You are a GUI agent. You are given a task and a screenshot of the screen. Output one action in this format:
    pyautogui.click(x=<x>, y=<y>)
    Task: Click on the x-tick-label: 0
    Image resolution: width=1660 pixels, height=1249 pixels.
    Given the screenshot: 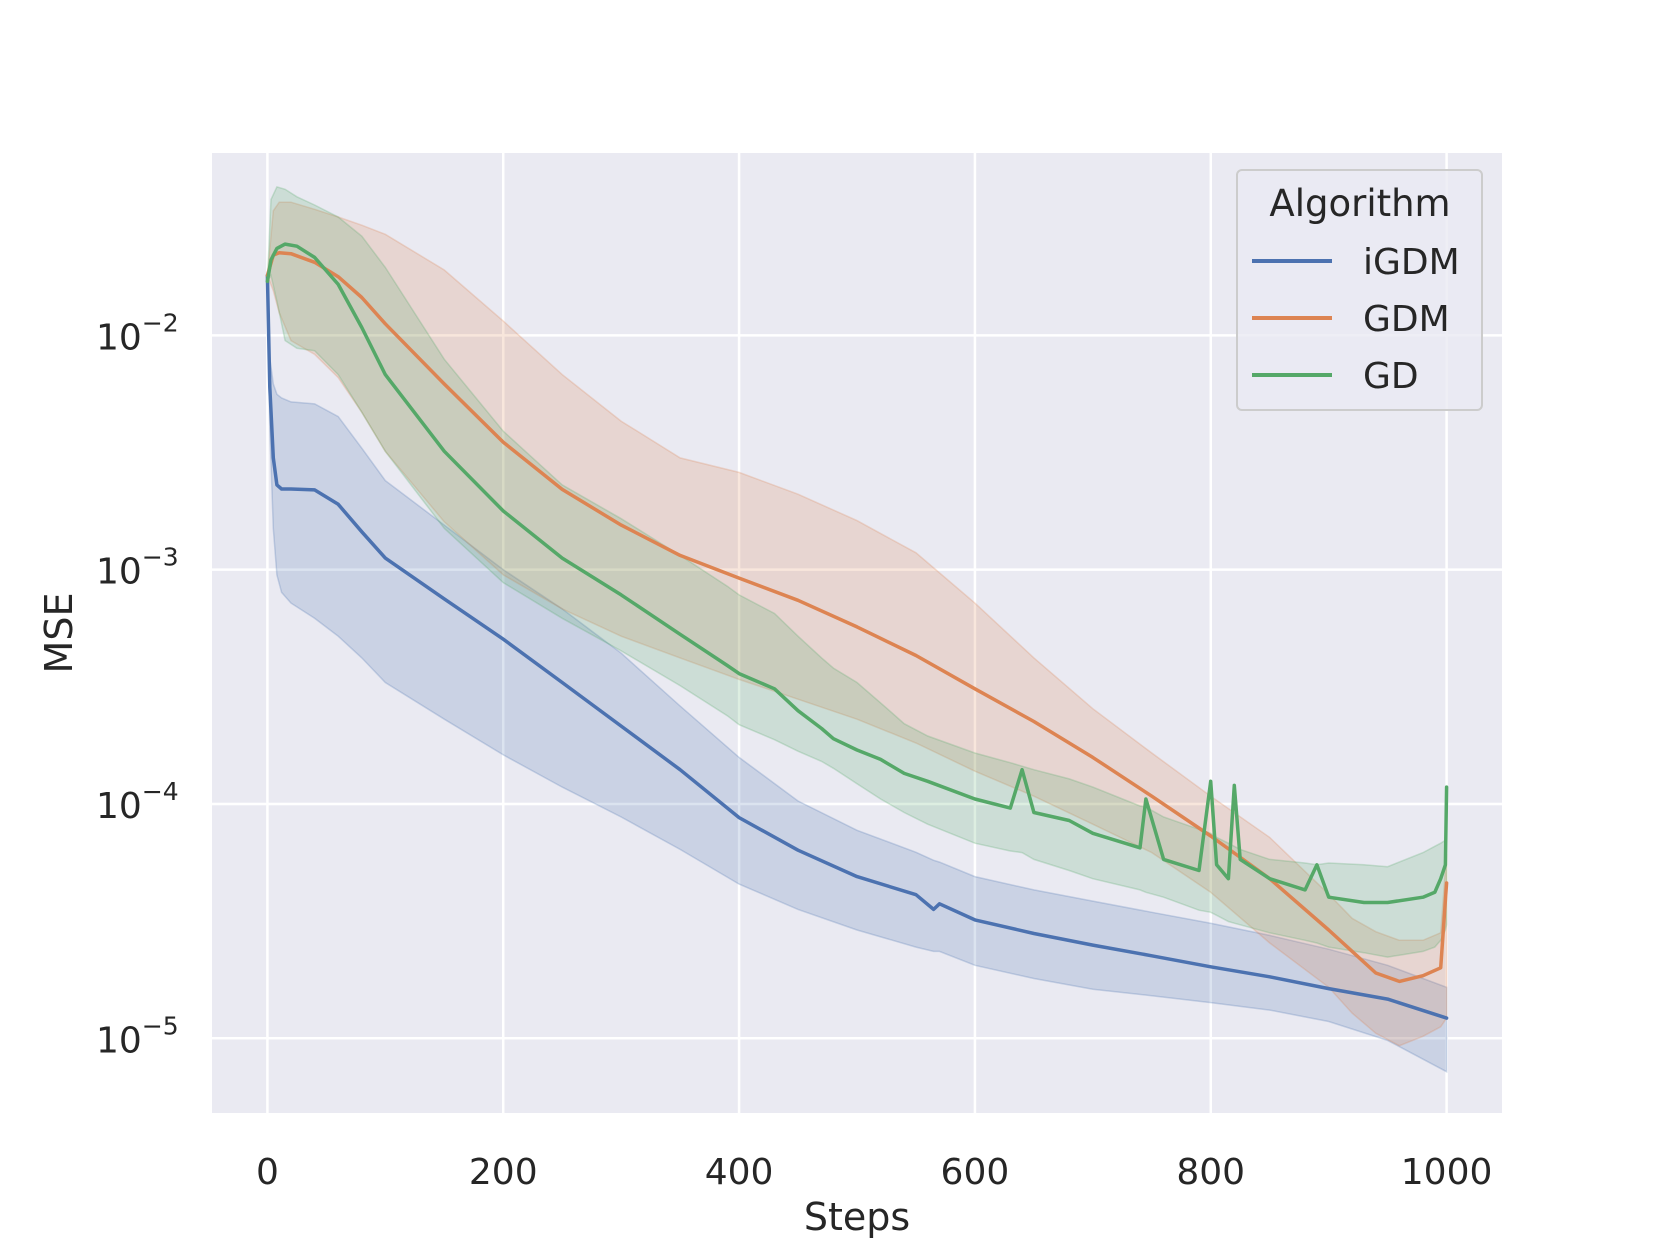 What is the action you would take?
    pyautogui.click(x=267, y=1172)
    